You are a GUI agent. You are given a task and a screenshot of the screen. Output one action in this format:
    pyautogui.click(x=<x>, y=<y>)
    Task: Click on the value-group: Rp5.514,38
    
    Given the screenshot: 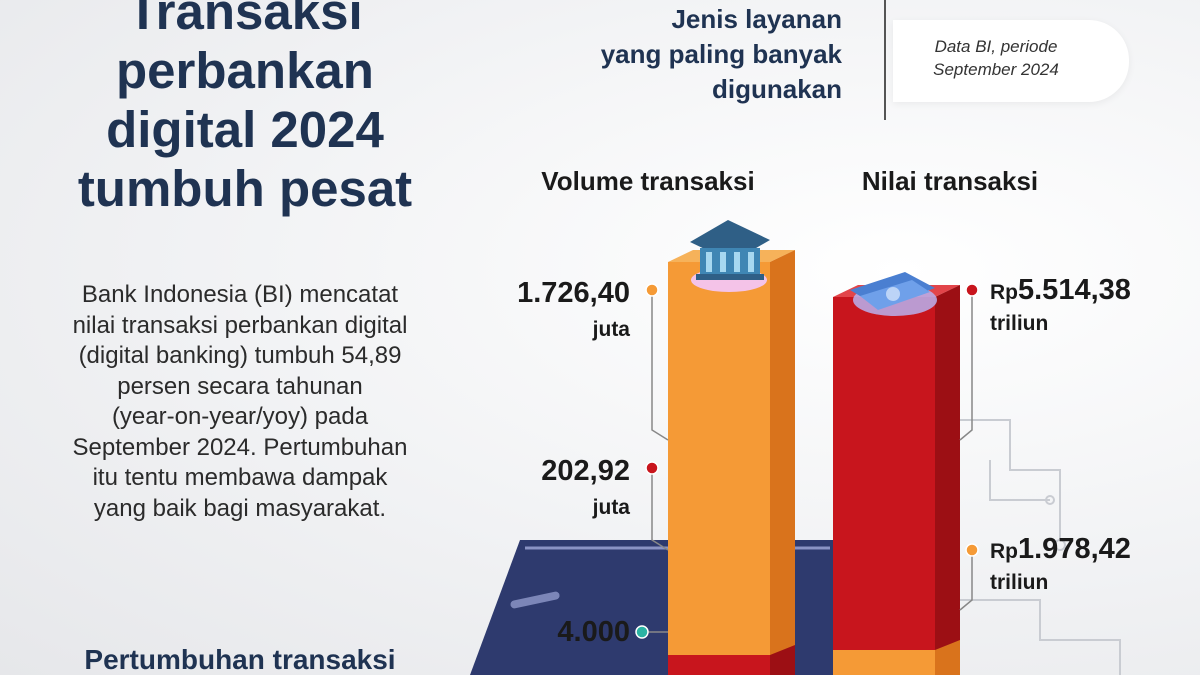 What is the action you would take?
    pyautogui.click(x=1090, y=290)
    